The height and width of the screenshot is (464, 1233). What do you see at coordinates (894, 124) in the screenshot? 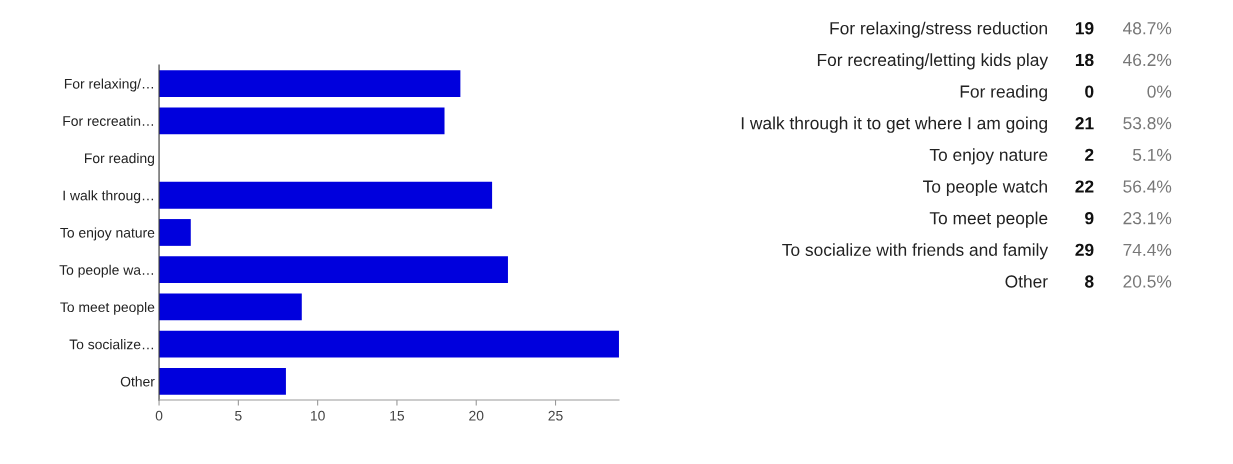
I see `category-label: I walk through it to get where I am going` at bounding box center [894, 124].